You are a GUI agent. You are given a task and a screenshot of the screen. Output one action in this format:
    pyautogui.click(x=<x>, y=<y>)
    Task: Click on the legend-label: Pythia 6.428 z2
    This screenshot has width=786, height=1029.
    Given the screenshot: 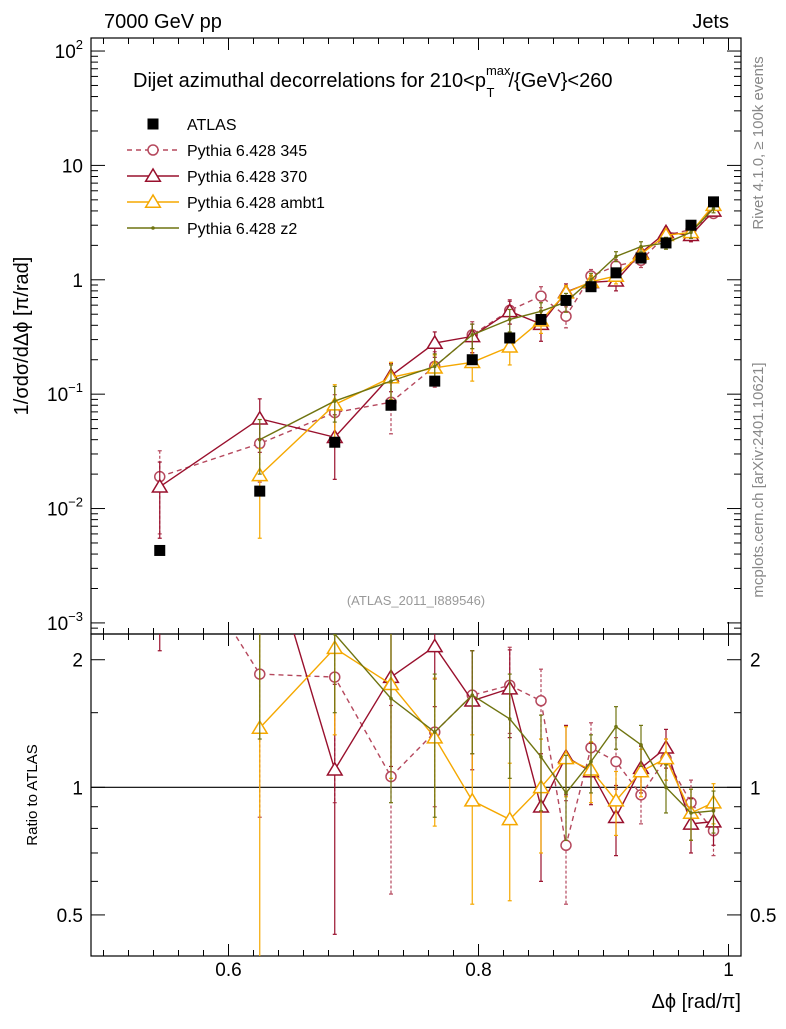 What is the action you would take?
    pyautogui.click(x=242, y=229)
    